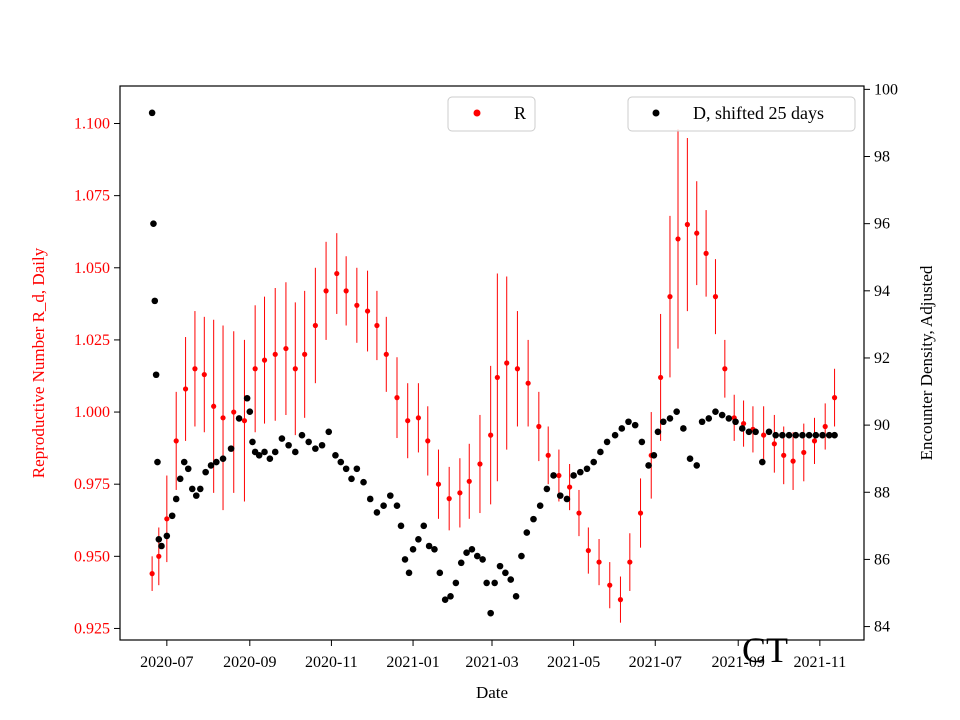  What do you see at coordinates (92, 484) in the screenshot?
I see `y-left-tick-label: 0.975` at bounding box center [92, 484].